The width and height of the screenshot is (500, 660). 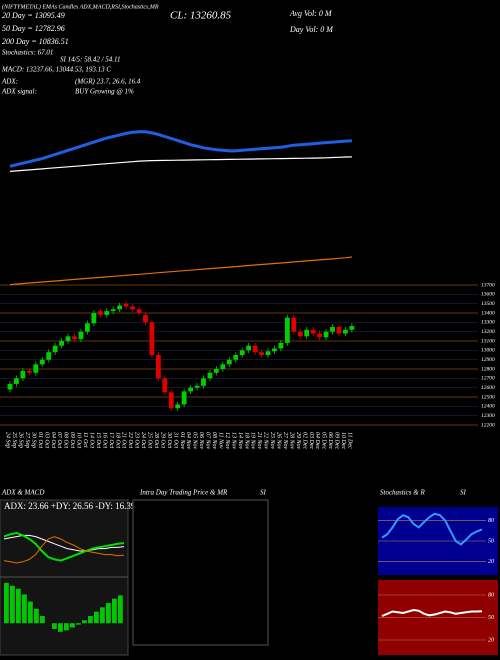 What do you see at coordinates (21, 440) in the screenshot?
I see `x-tick-label: 26 Sep` at bounding box center [21, 440].